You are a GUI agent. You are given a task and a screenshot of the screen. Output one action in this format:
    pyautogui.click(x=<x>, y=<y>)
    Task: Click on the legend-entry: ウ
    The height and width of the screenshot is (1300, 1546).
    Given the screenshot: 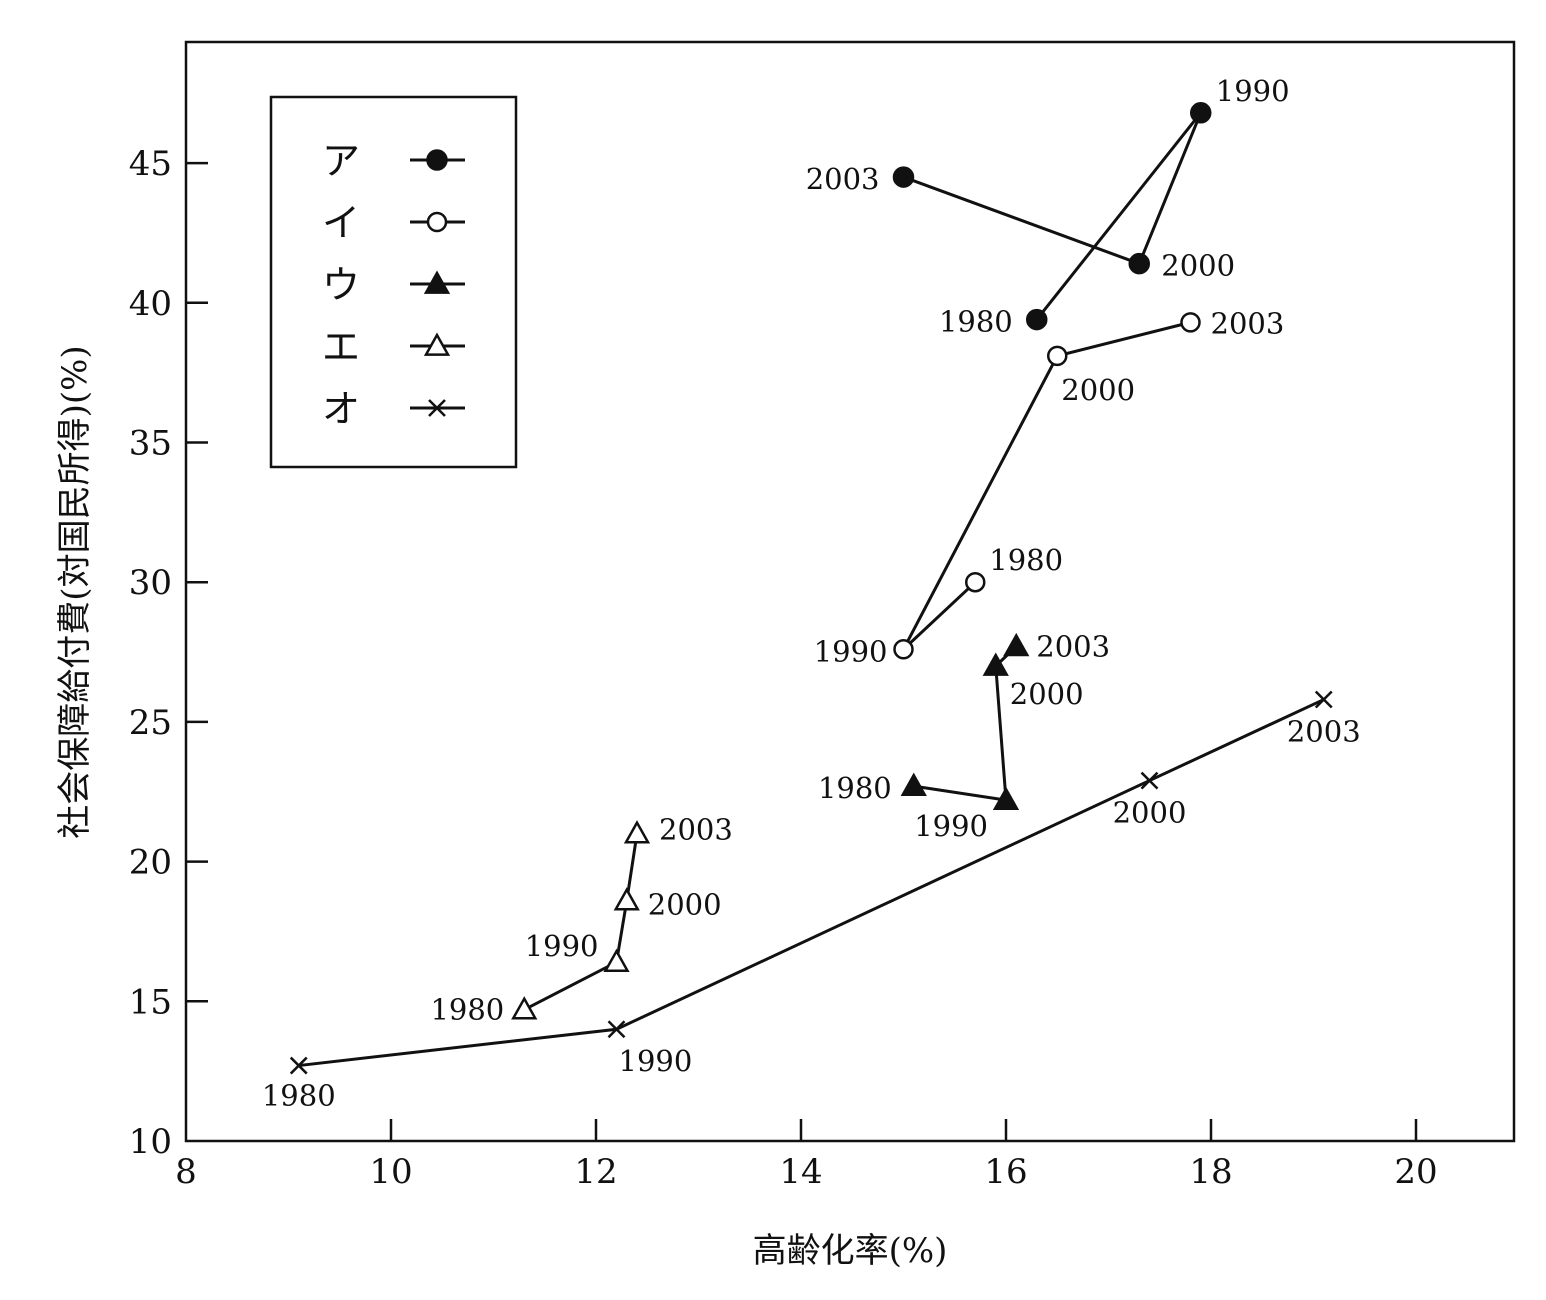 What is the action you would take?
    pyautogui.click(x=393, y=285)
    